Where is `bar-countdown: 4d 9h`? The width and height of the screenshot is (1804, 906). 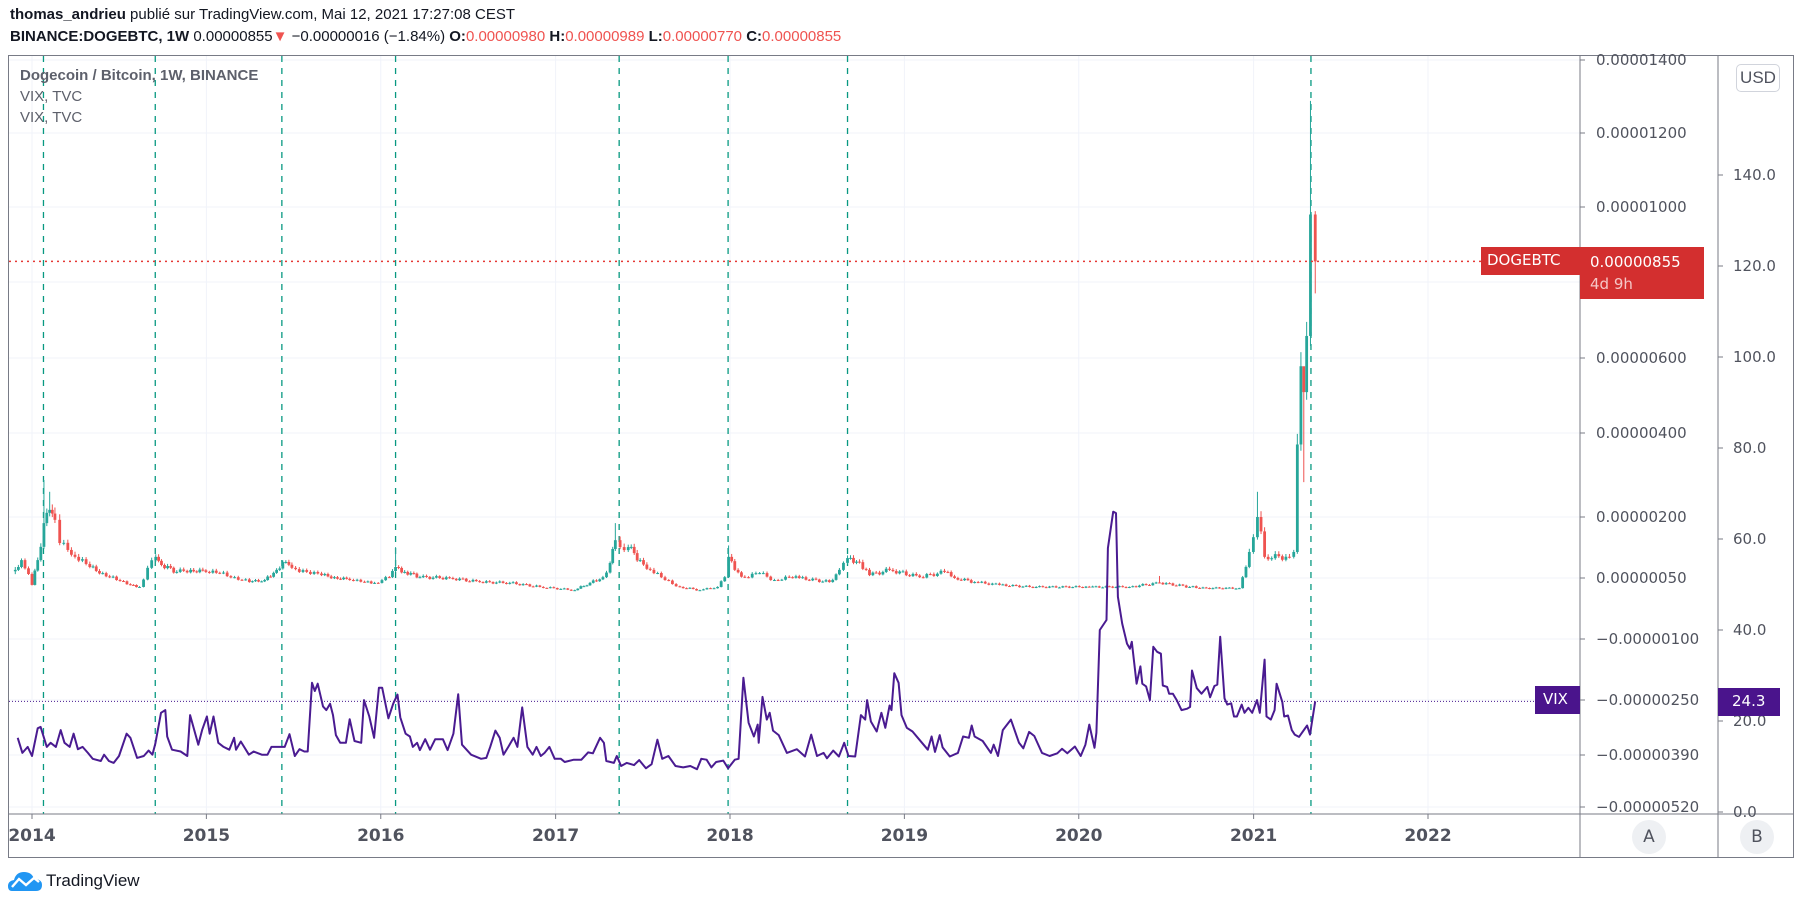 bar-countdown: 4d 9h is located at coordinates (1611, 284).